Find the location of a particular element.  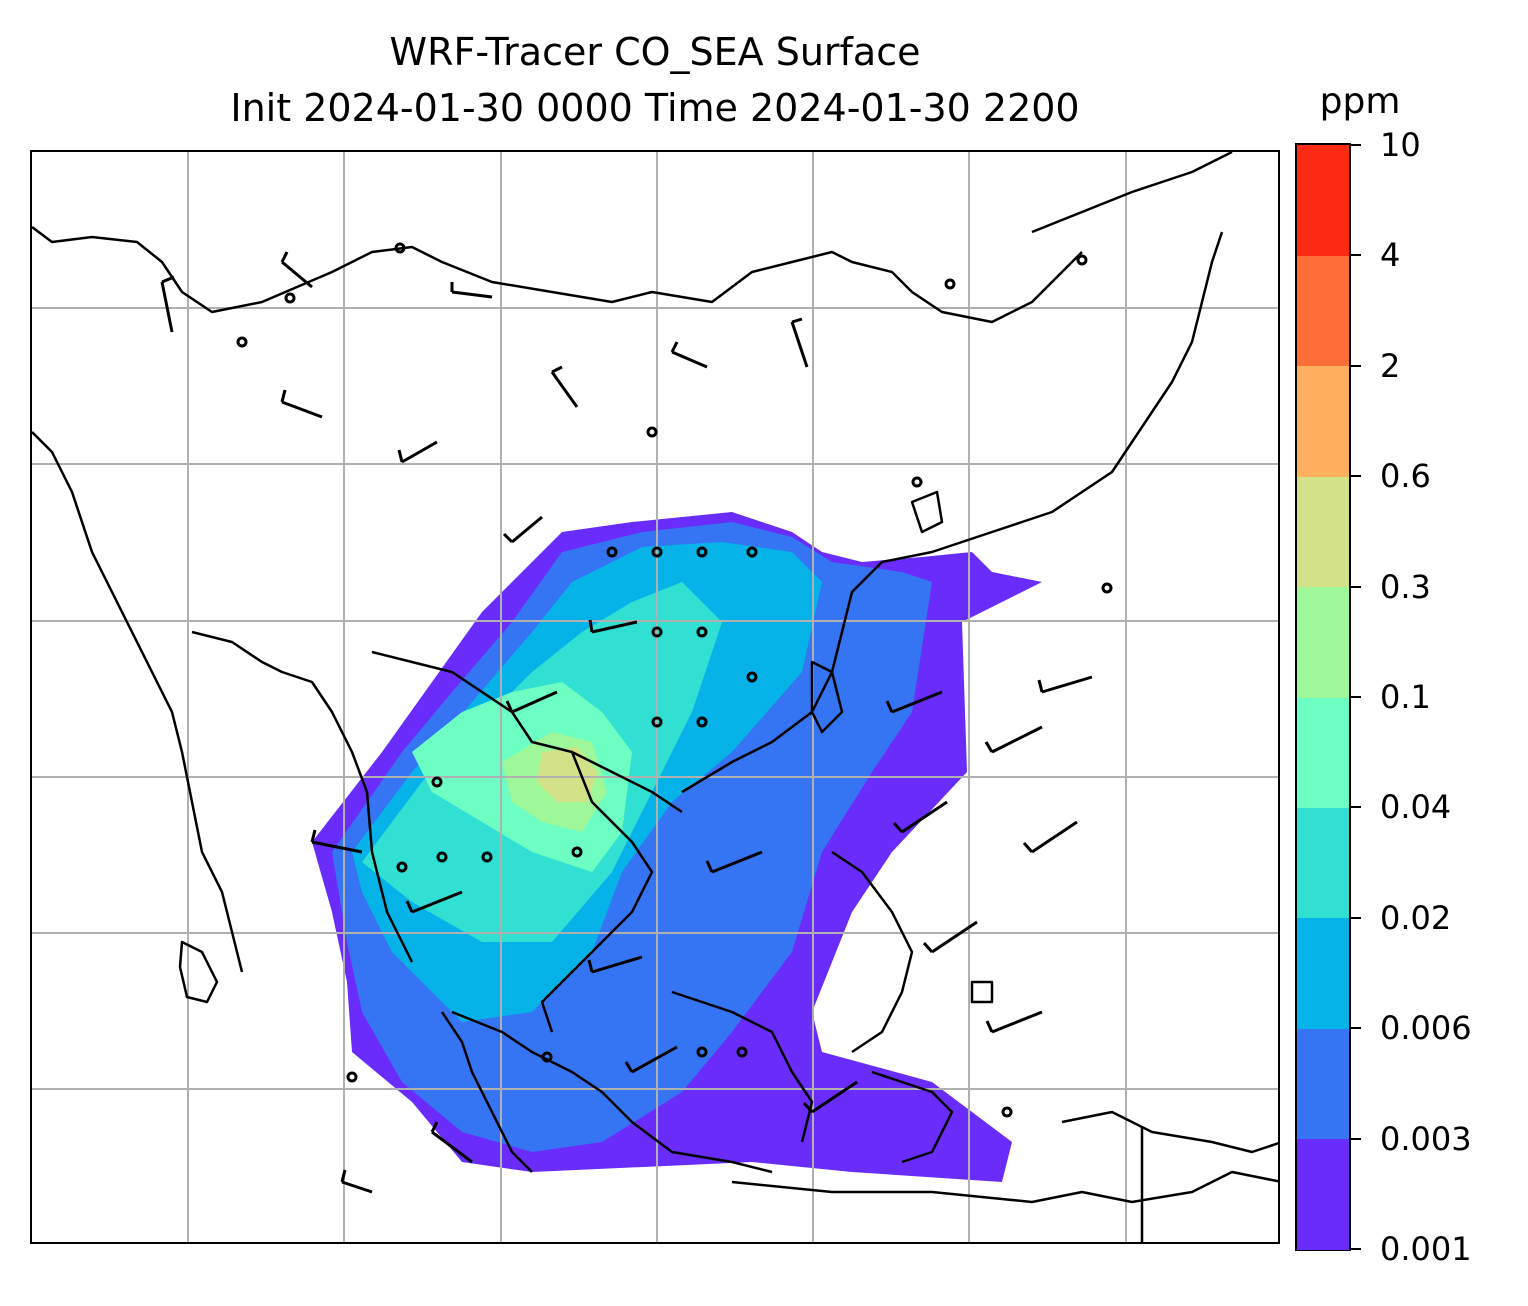

colorbar-tick-label: 0.6 is located at coordinates (1405, 476).